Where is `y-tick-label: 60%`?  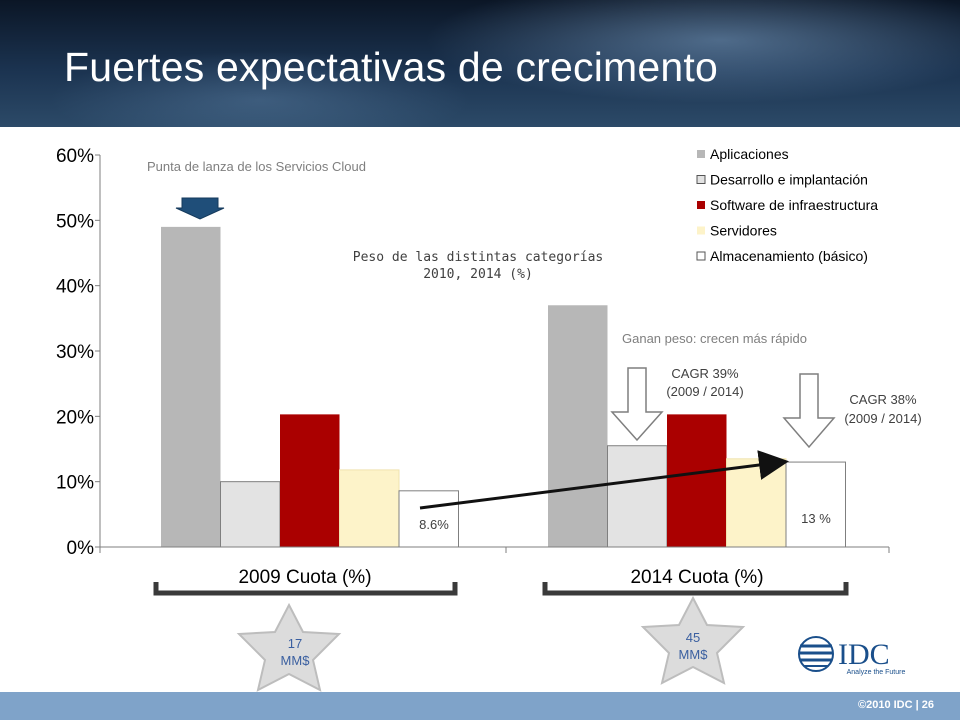
y-tick-label: 60% is located at coordinates (75, 156).